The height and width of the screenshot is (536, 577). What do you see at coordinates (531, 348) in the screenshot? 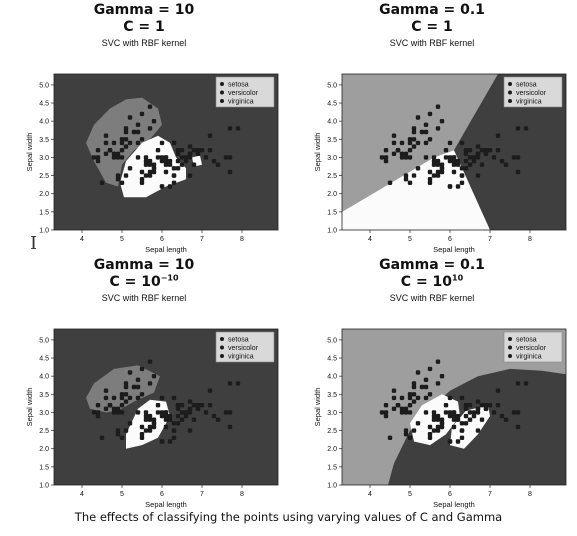
I see `legend-label: versicolor` at bounding box center [531, 348].